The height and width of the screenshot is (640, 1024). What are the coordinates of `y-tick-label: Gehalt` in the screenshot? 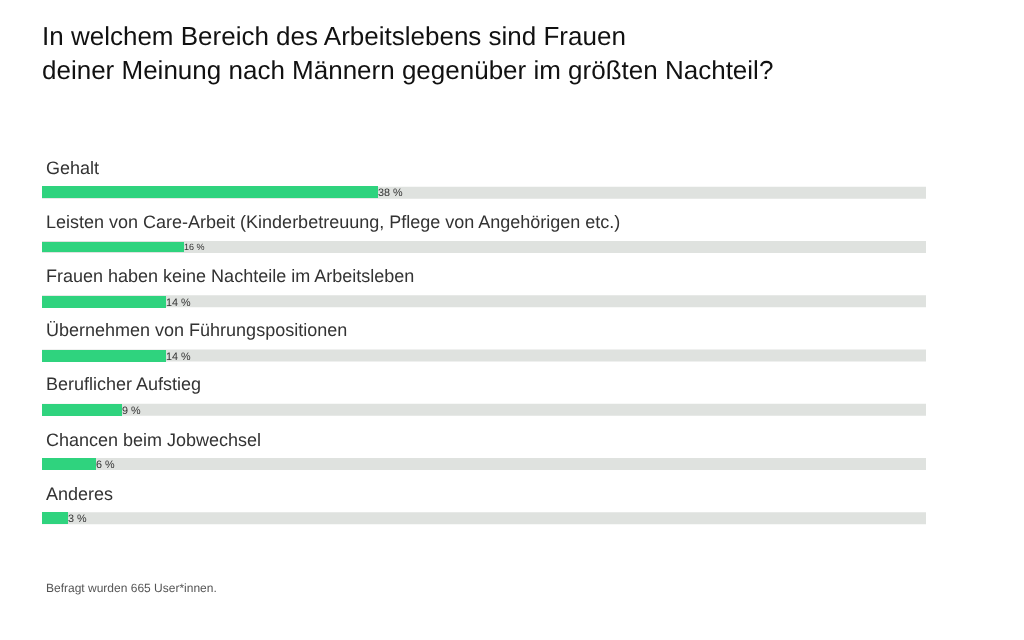 It's located at (73, 168).